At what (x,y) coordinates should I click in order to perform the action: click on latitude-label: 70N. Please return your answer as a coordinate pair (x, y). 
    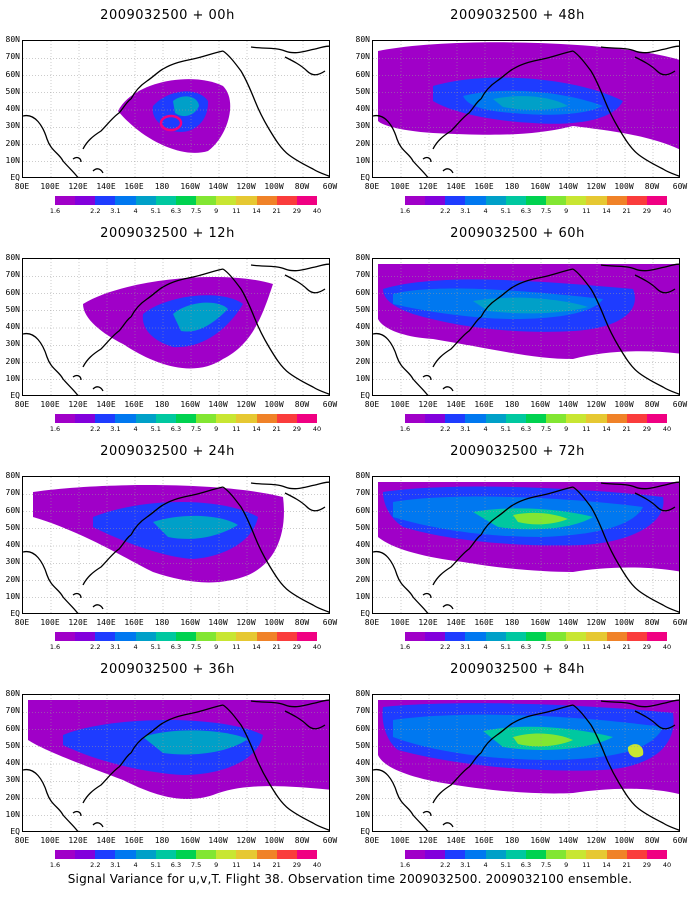
    Looking at the image, I should click on (12, 493).